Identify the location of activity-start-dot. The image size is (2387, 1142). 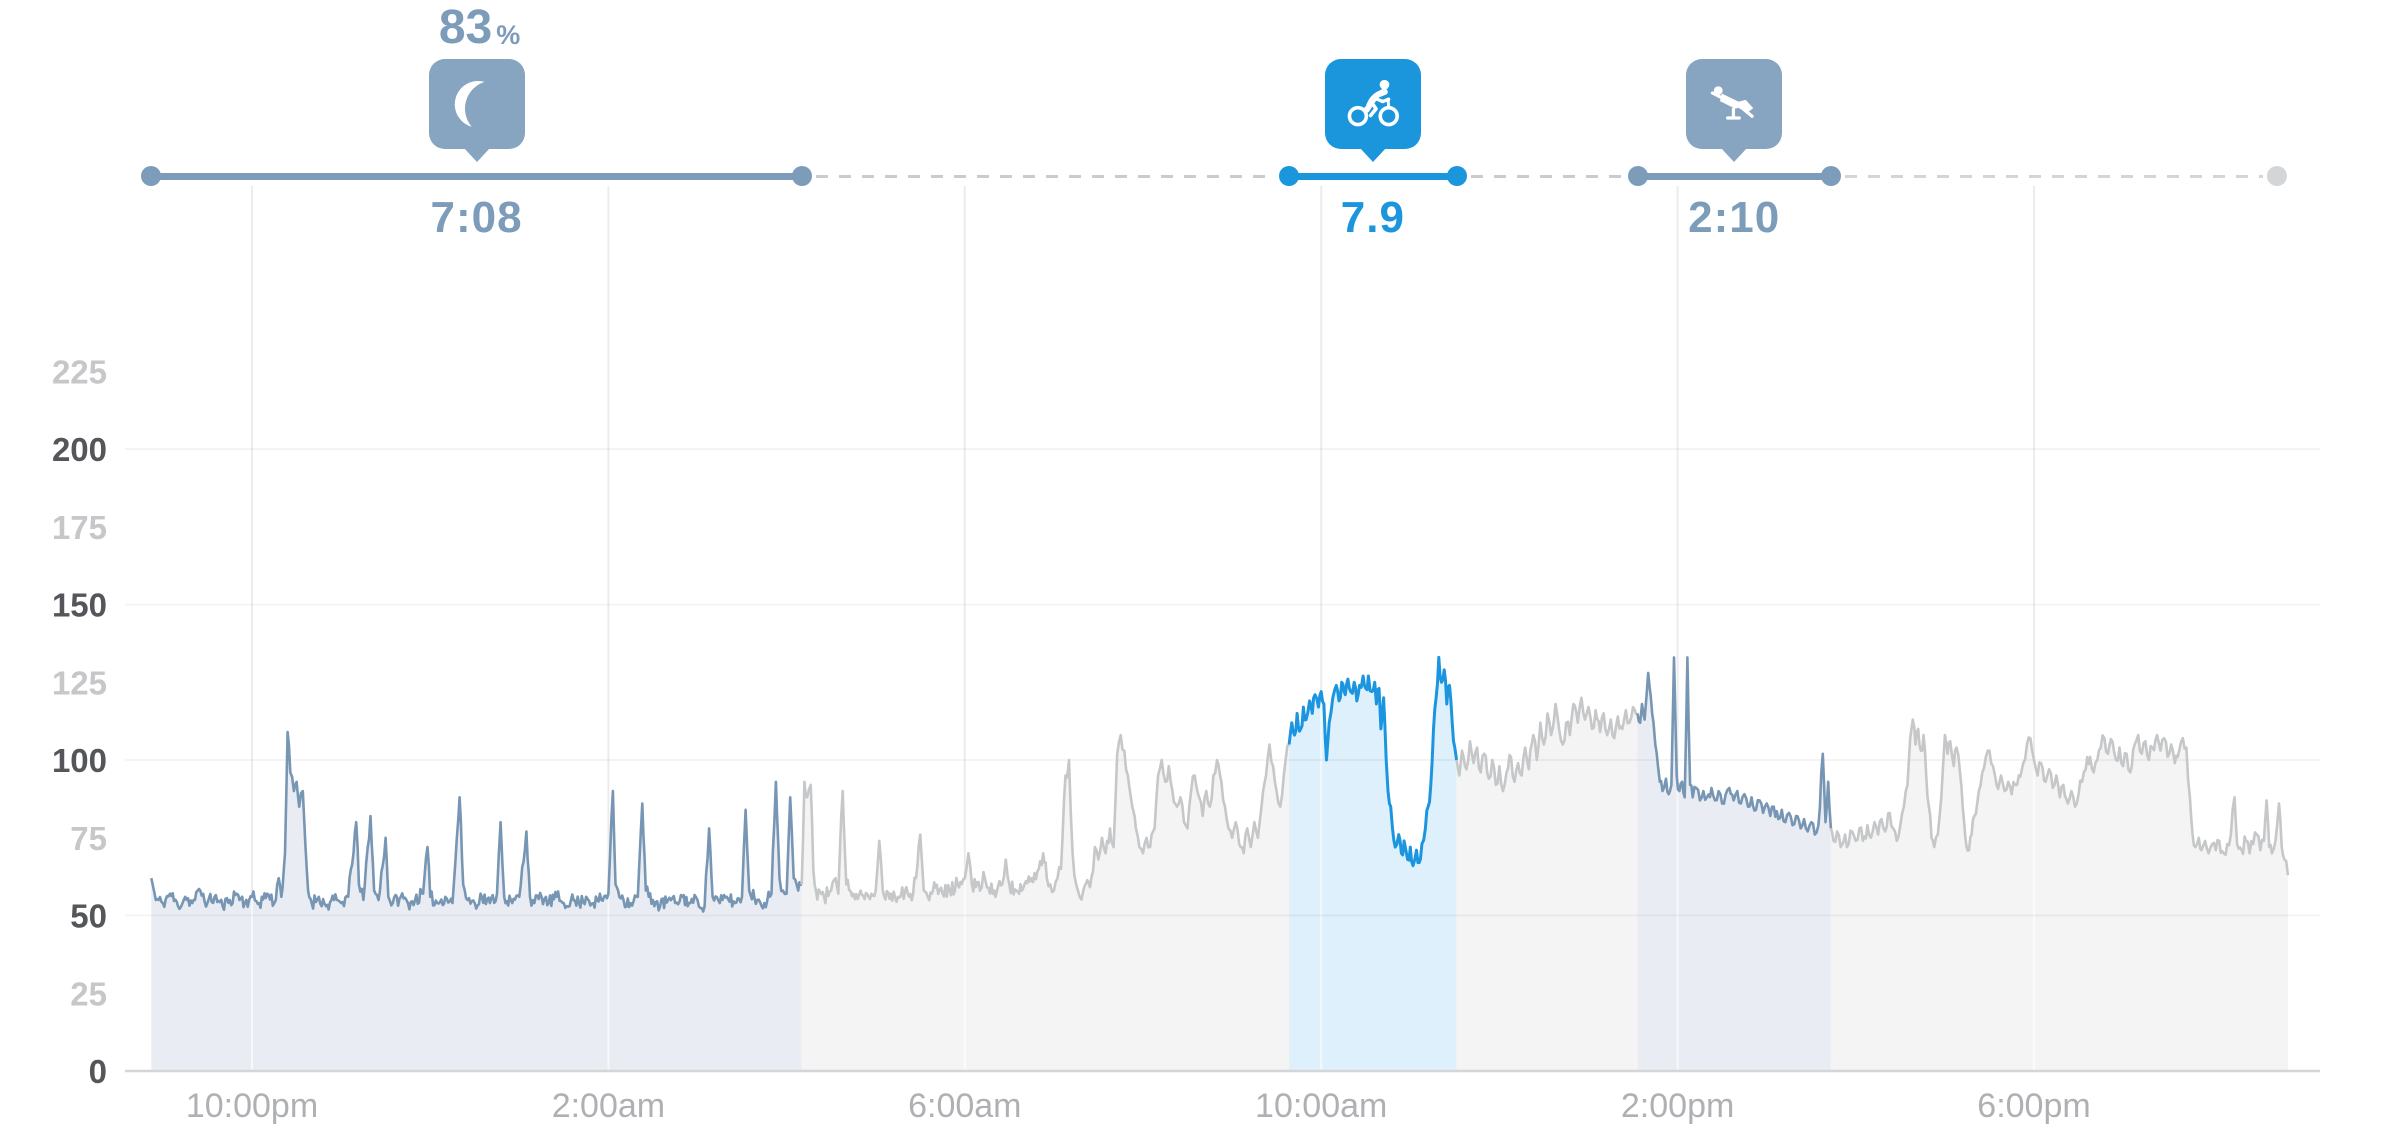
(1289, 176).